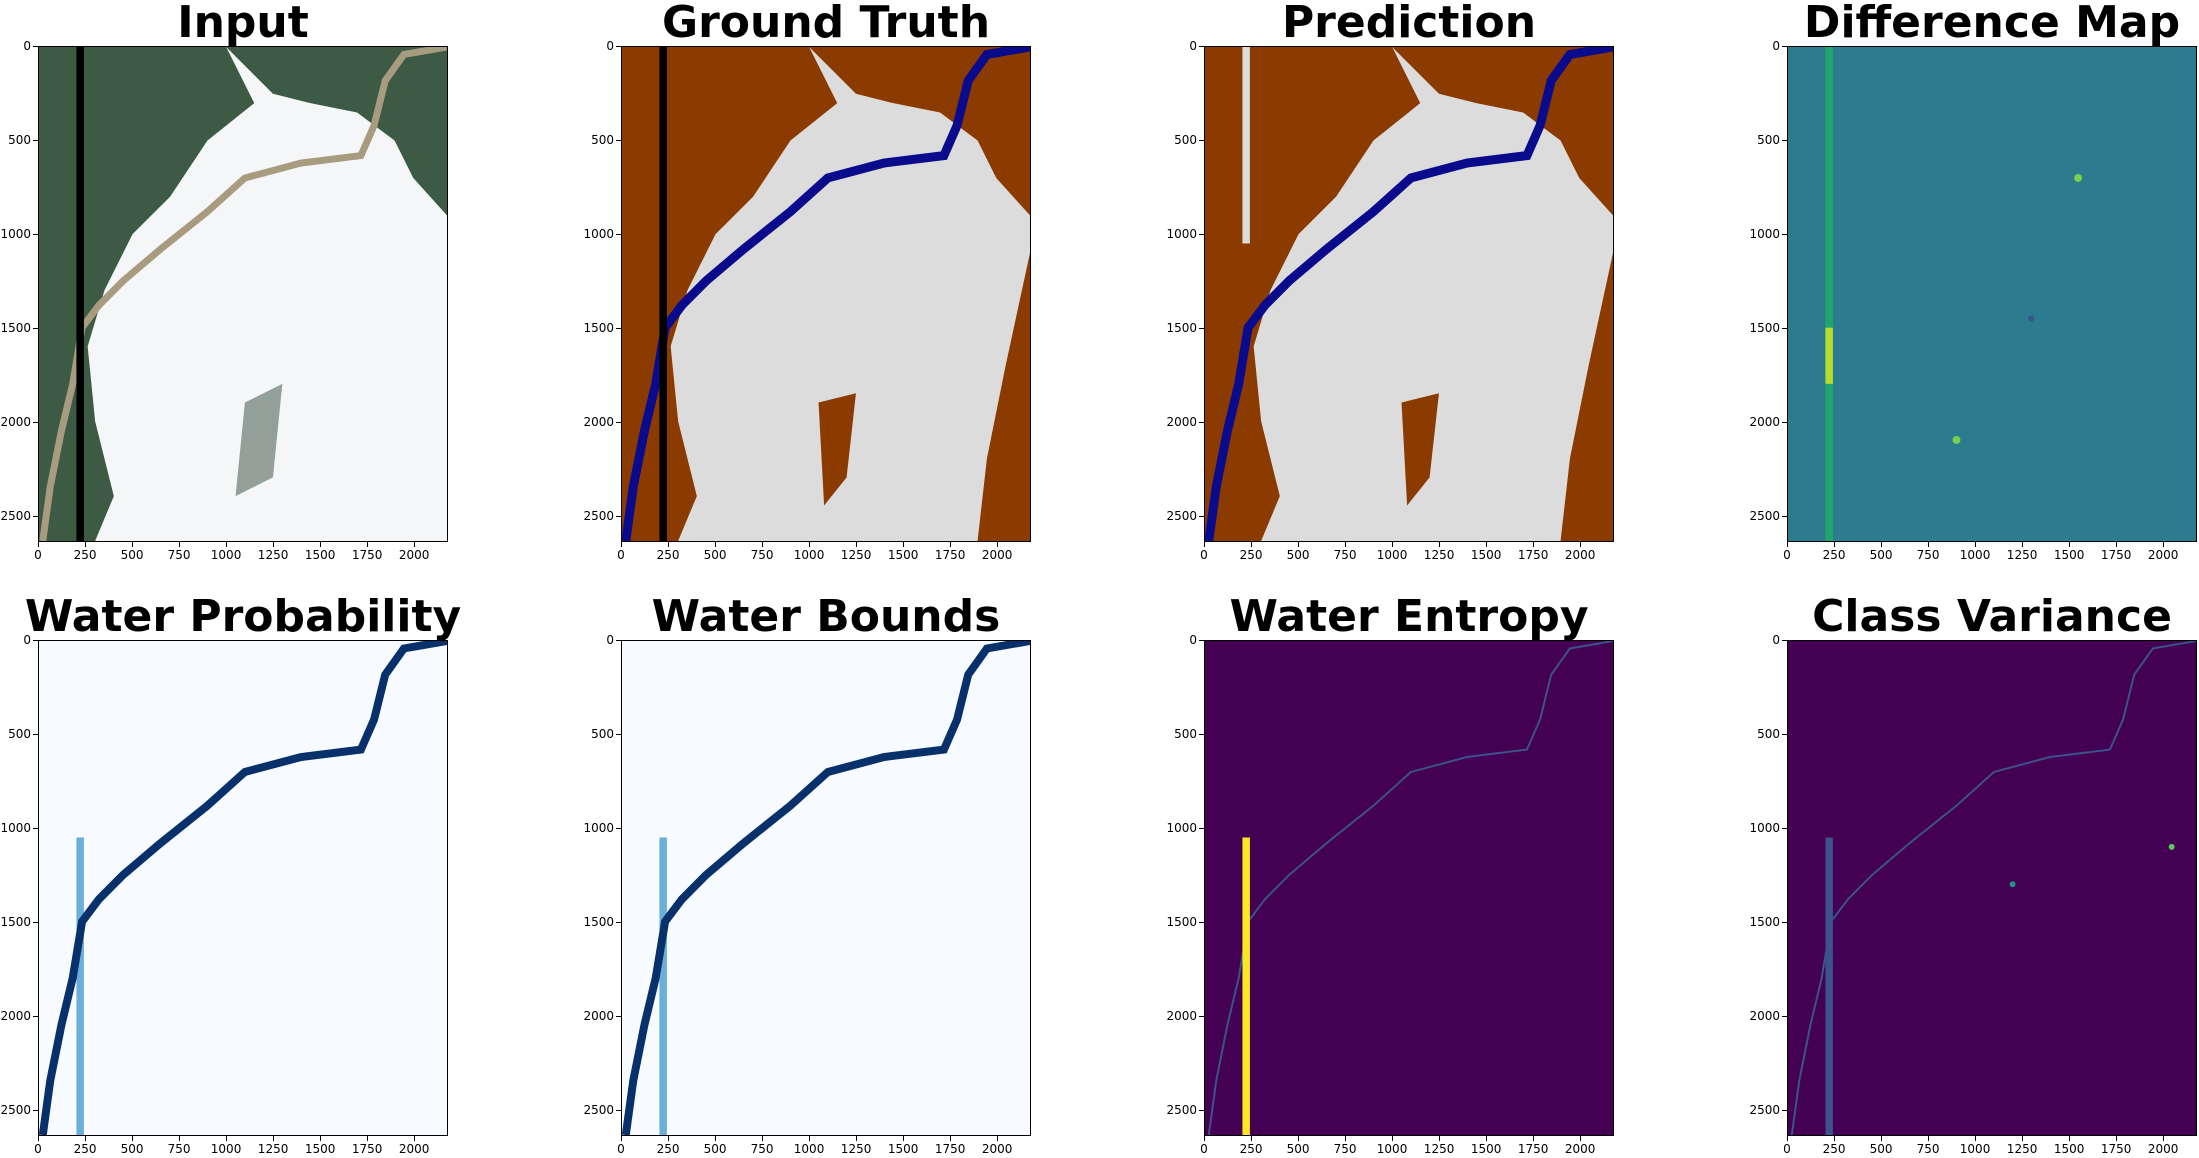 This screenshot has height=1158, width=2199. What do you see at coordinates (1409, 24) in the screenshot?
I see `panel-title: Prediction` at bounding box center [1409, 24].